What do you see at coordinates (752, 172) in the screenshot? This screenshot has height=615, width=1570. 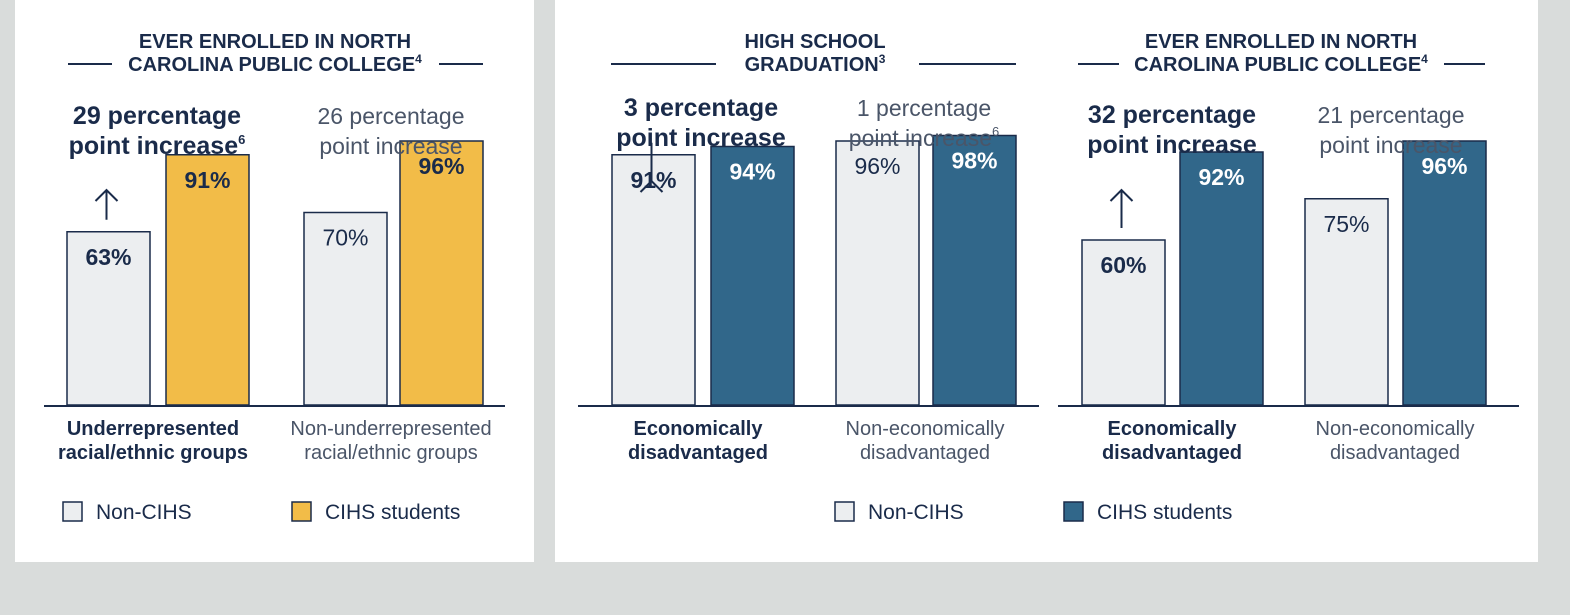 I see `bar-value-label-cihs-1: 94%` at bounding box center [752, 172].